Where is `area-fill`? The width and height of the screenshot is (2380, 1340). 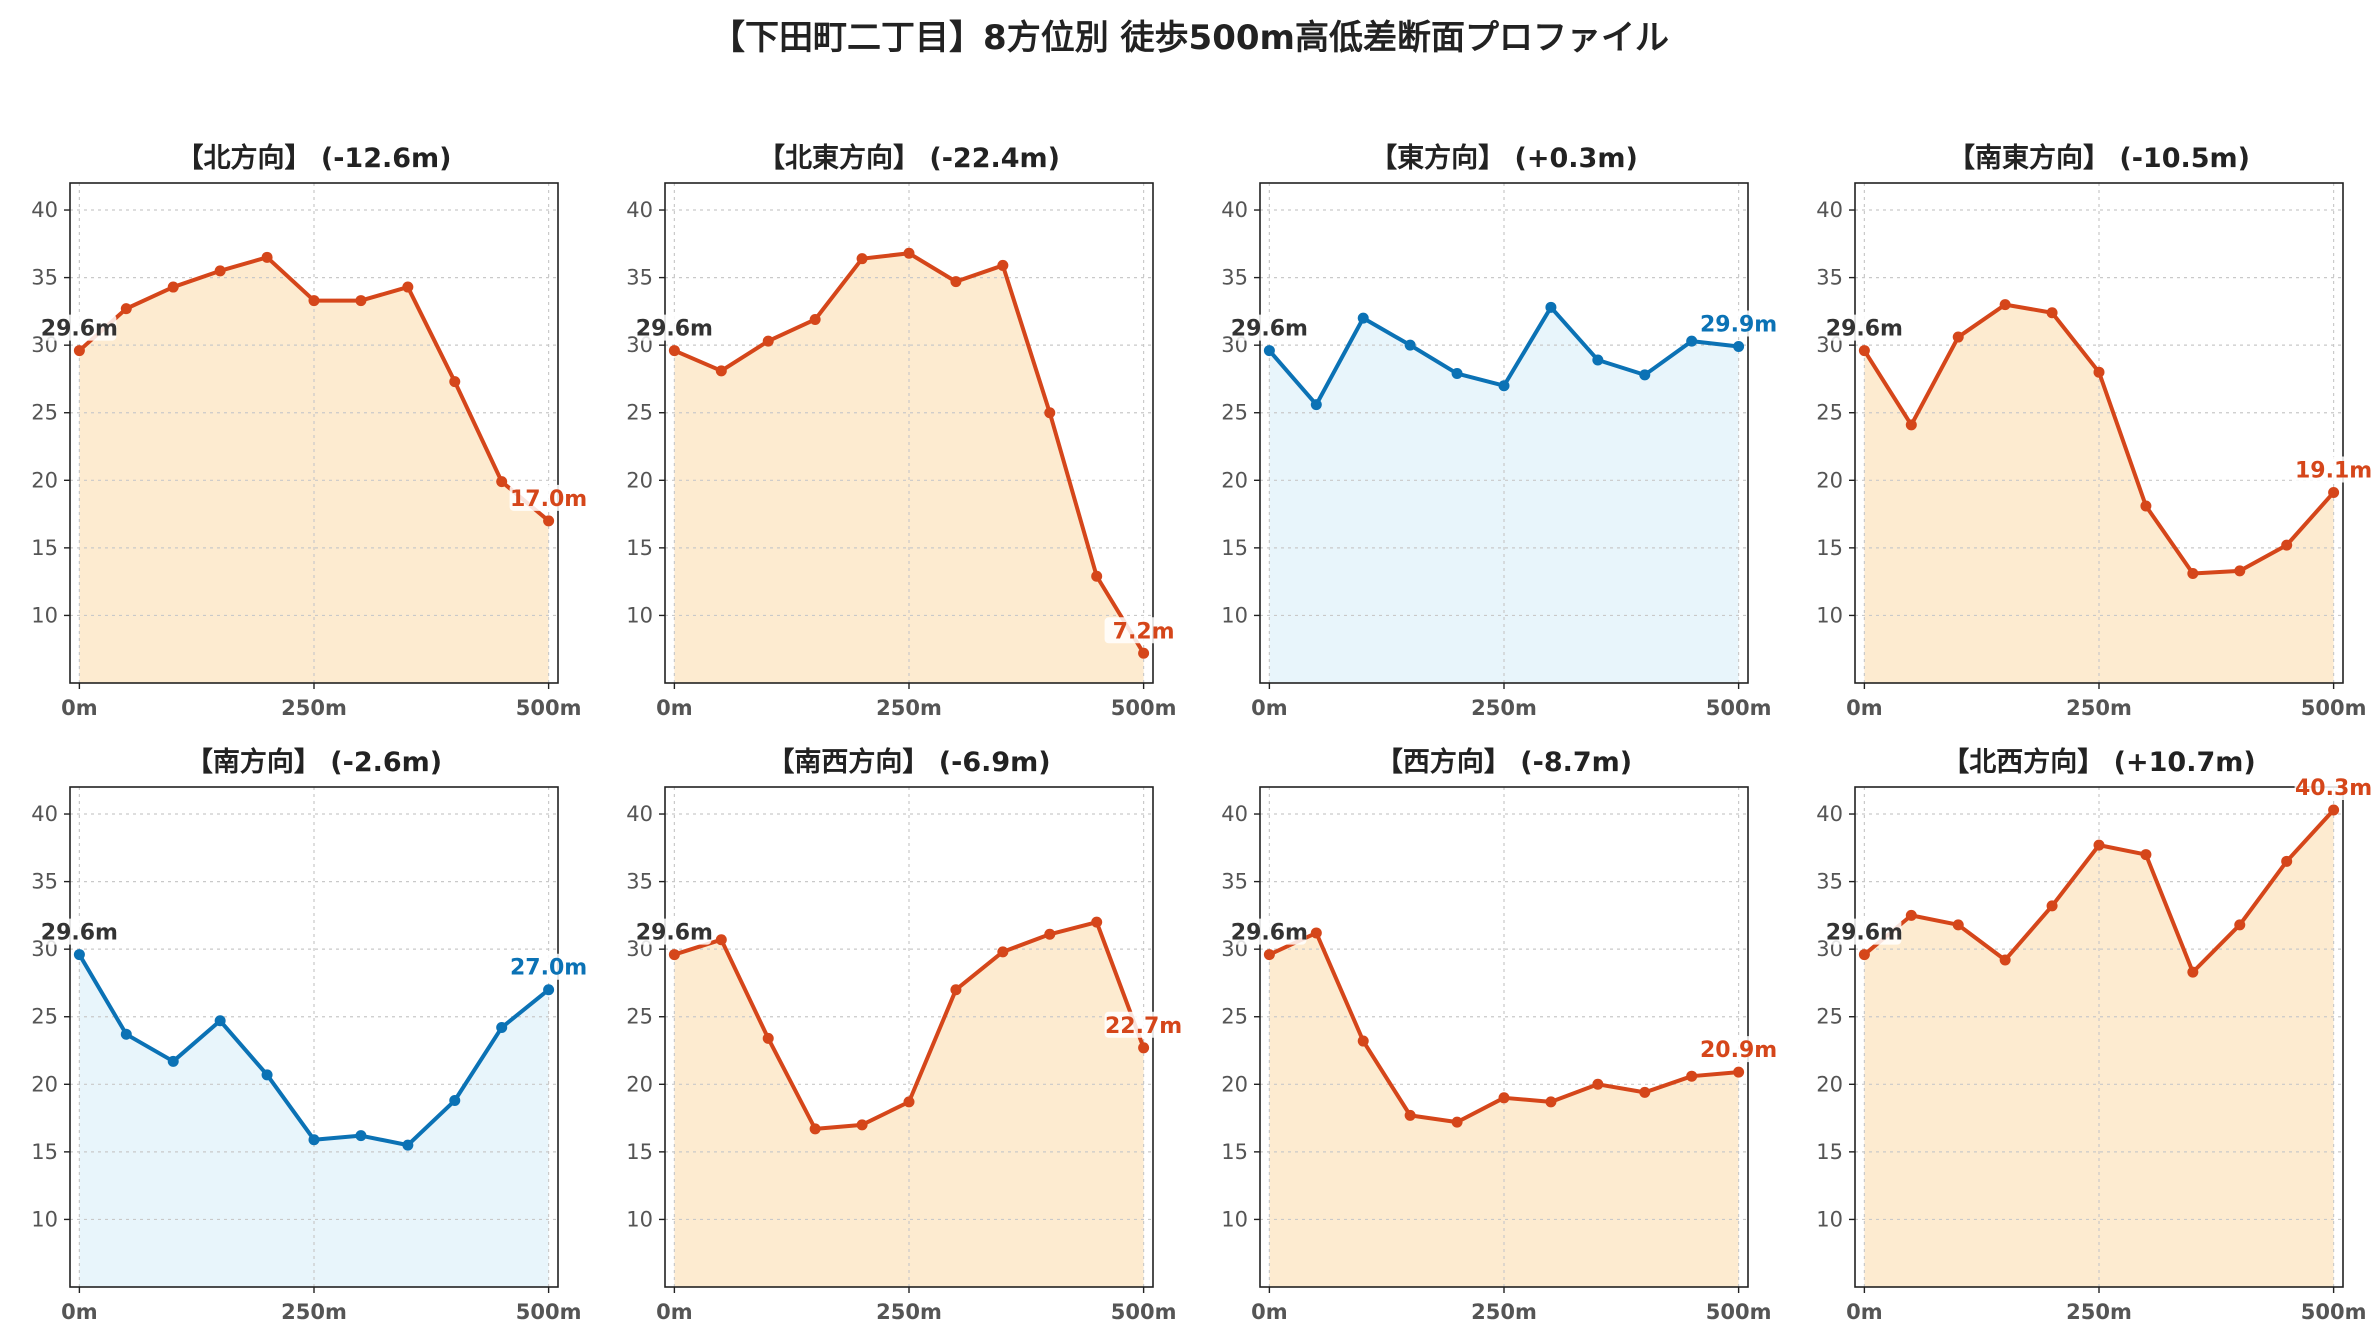 area-fill is located at coordinates (1504, 495).